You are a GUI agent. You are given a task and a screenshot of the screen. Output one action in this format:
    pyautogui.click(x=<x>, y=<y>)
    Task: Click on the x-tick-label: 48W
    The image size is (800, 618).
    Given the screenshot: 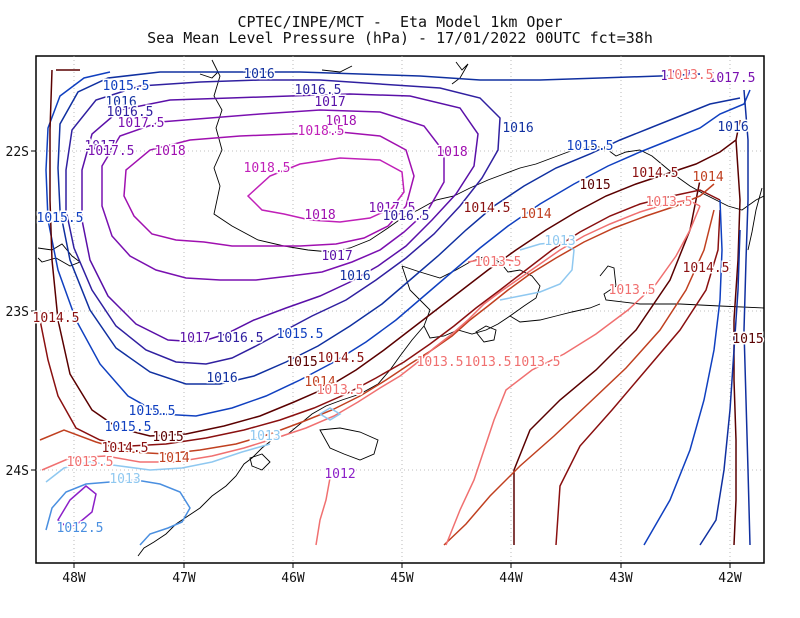 What is the action you would take?
    pyautogui.click(x=74, y=578)
    